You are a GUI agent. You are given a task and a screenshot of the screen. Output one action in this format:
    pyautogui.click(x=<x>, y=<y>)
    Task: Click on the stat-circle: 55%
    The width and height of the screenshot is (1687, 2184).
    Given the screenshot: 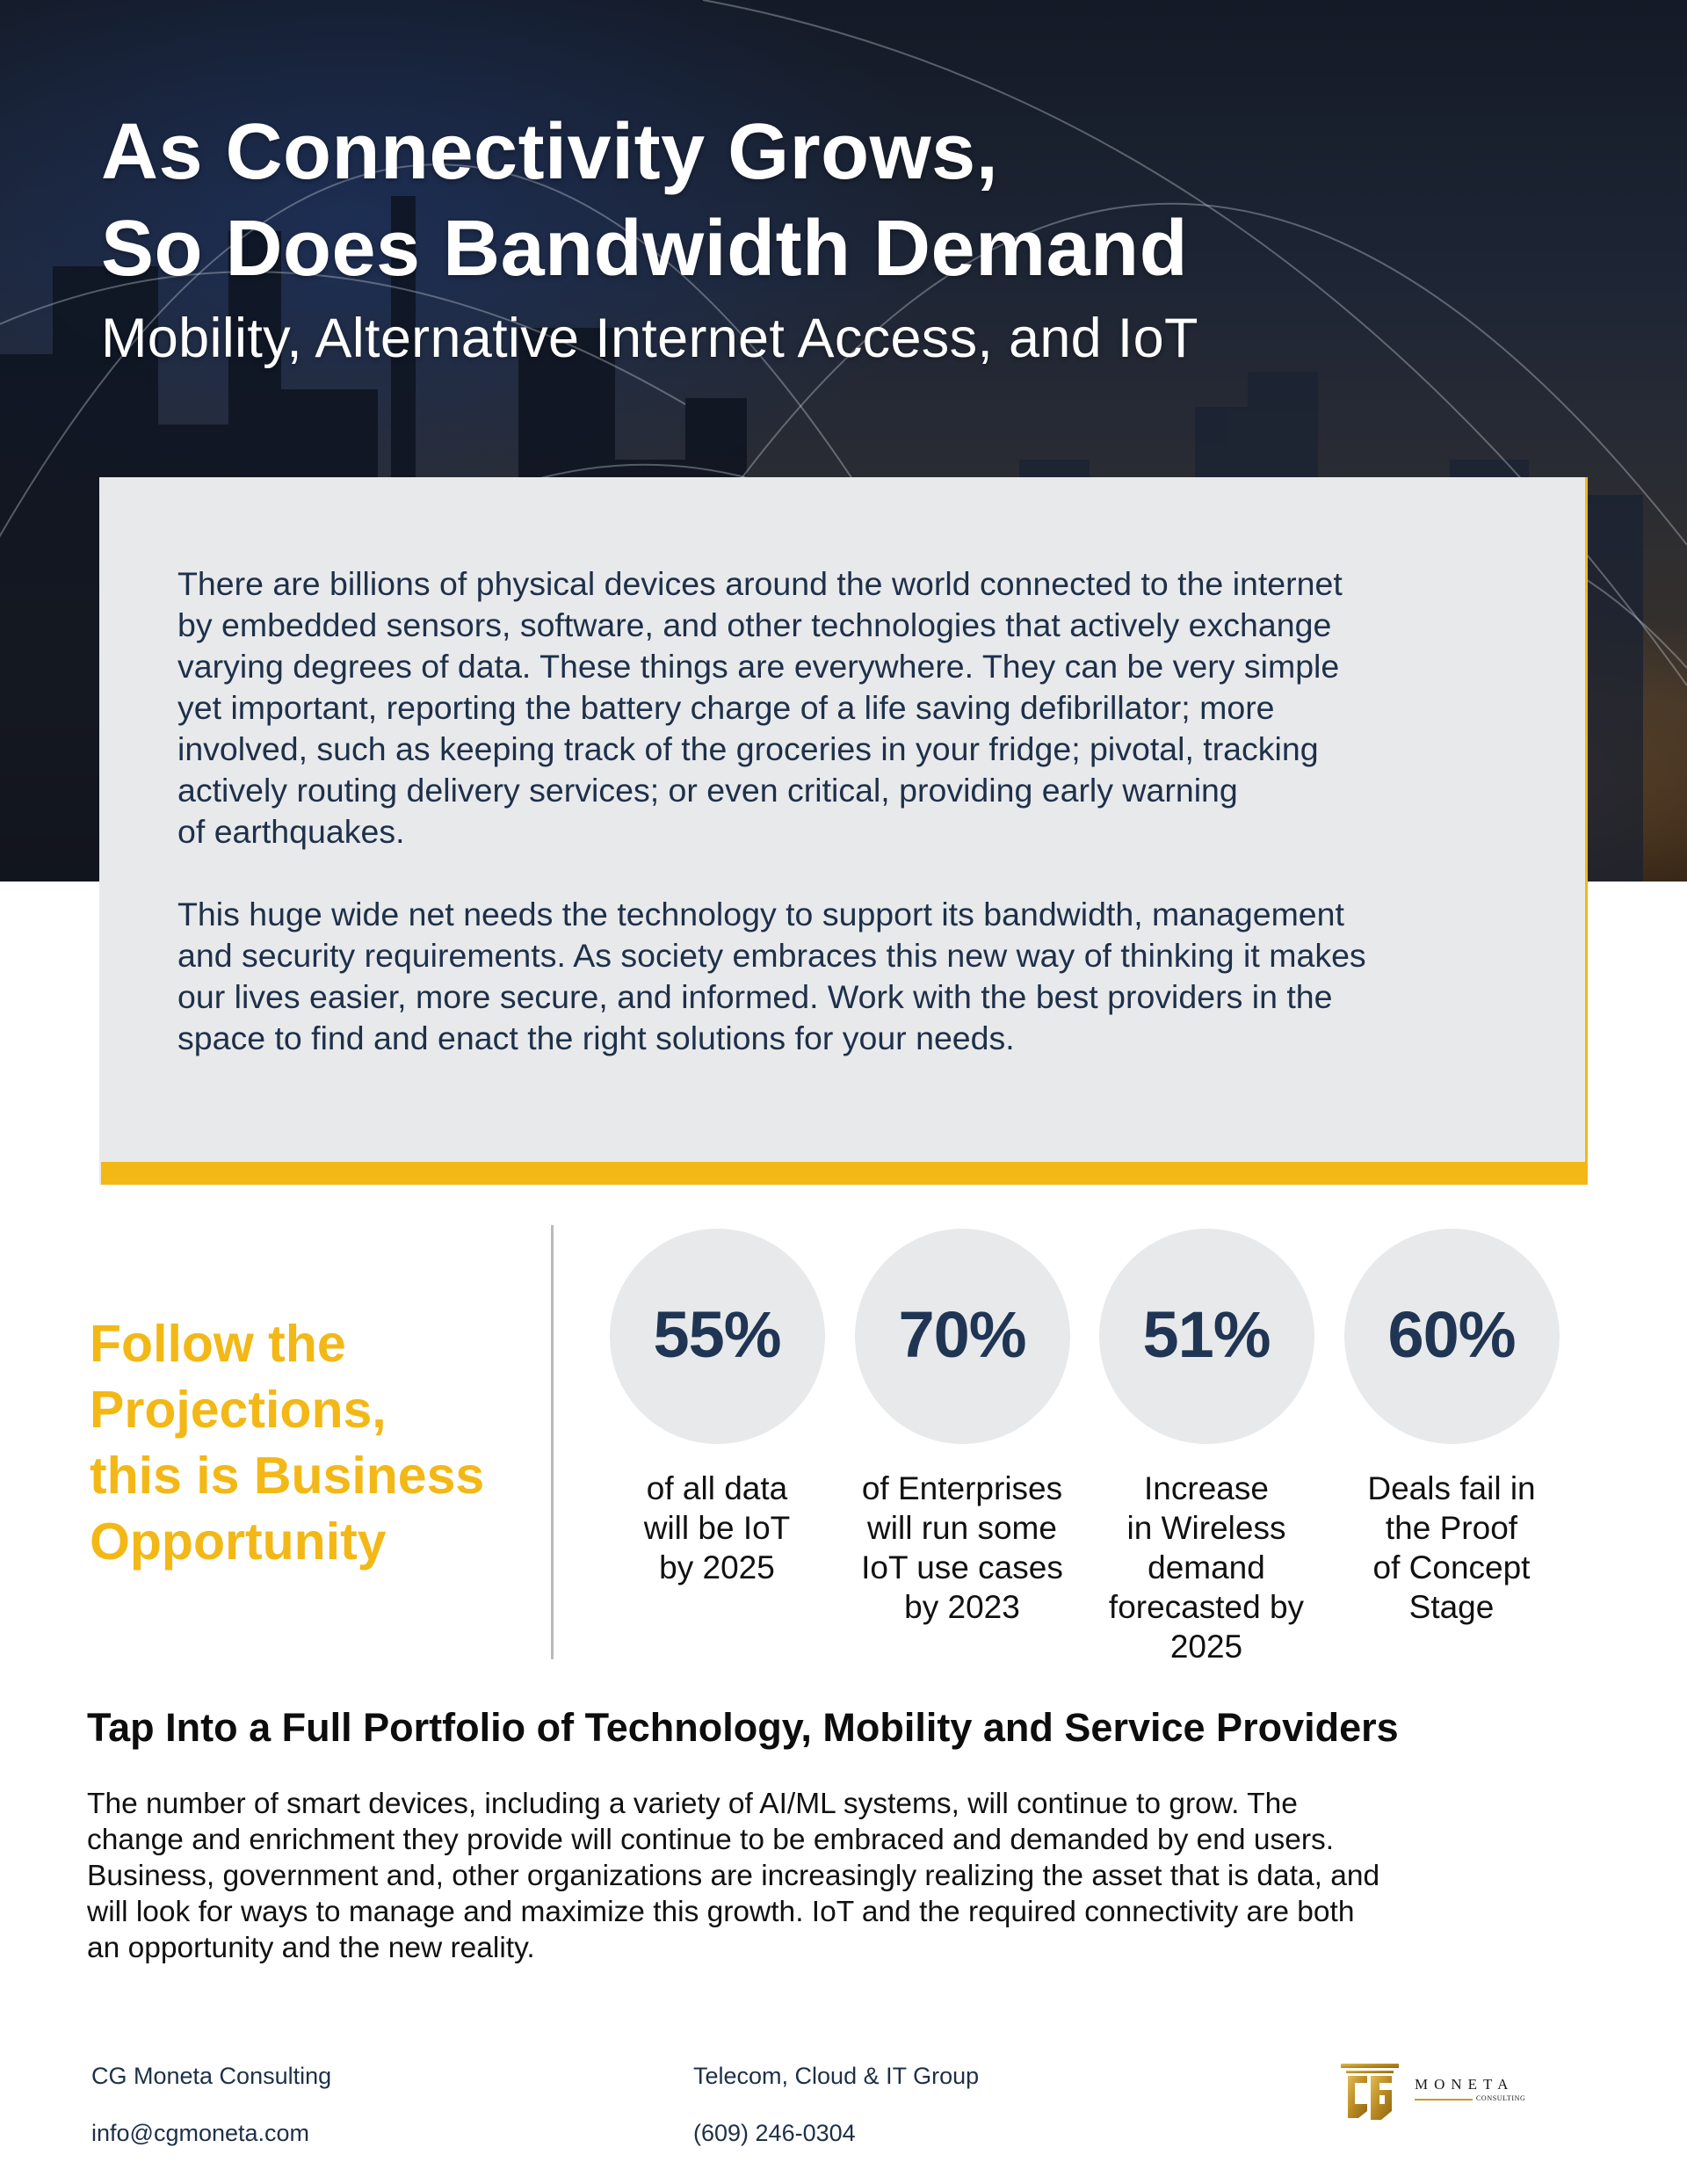 What is the action you would take?
    pyautogui.click(x=717, y=1336)
    